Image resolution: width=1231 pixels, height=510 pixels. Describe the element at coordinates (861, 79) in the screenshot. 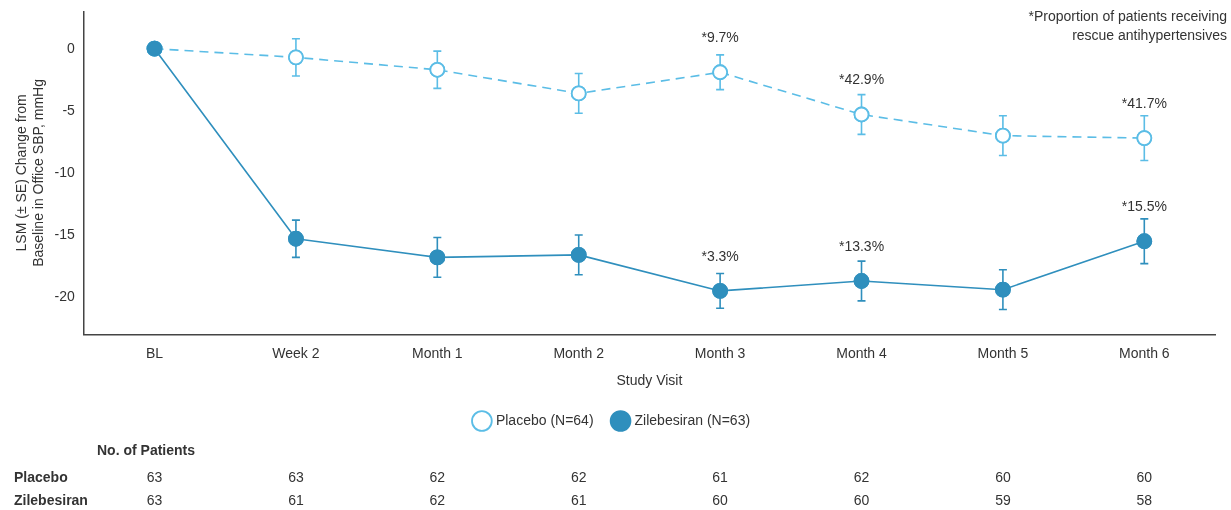

I see `annotation: *42.9%` at that location.